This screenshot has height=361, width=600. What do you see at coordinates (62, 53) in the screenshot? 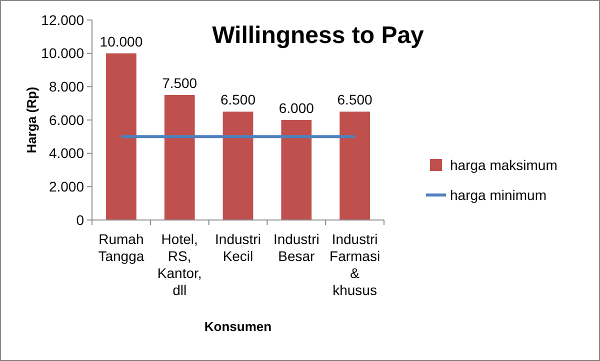
I see `y-tick-label: 10.000` at bounding box center [62, 53].